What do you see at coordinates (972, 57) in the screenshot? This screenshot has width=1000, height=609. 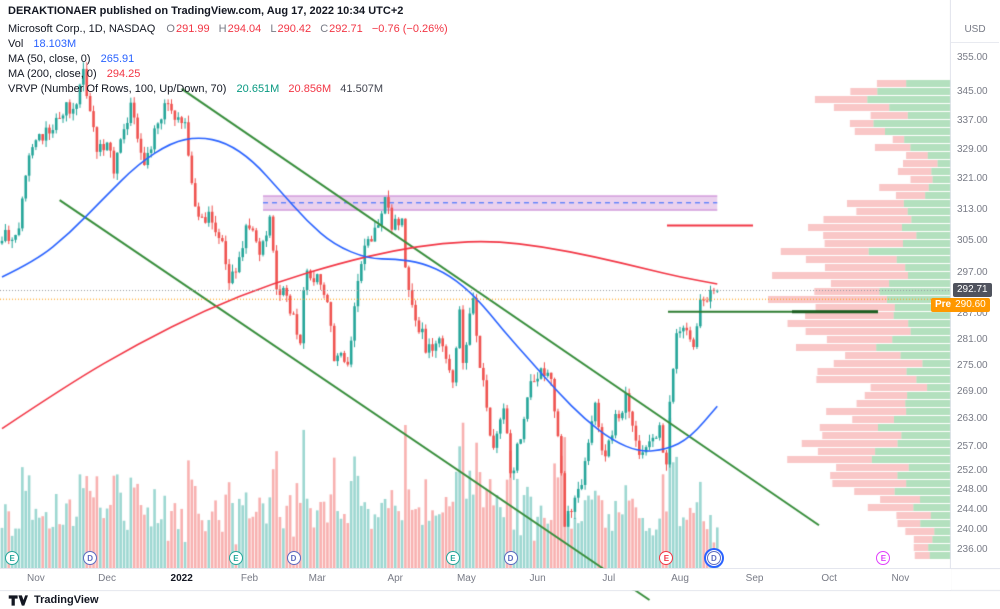 I see `price-axis-label: 355.00` at bounding box center [972, 57].